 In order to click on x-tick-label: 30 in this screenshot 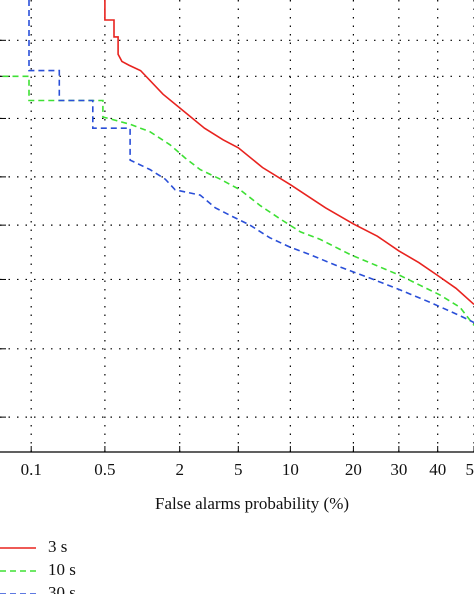, I will do `click(398, 469)`.